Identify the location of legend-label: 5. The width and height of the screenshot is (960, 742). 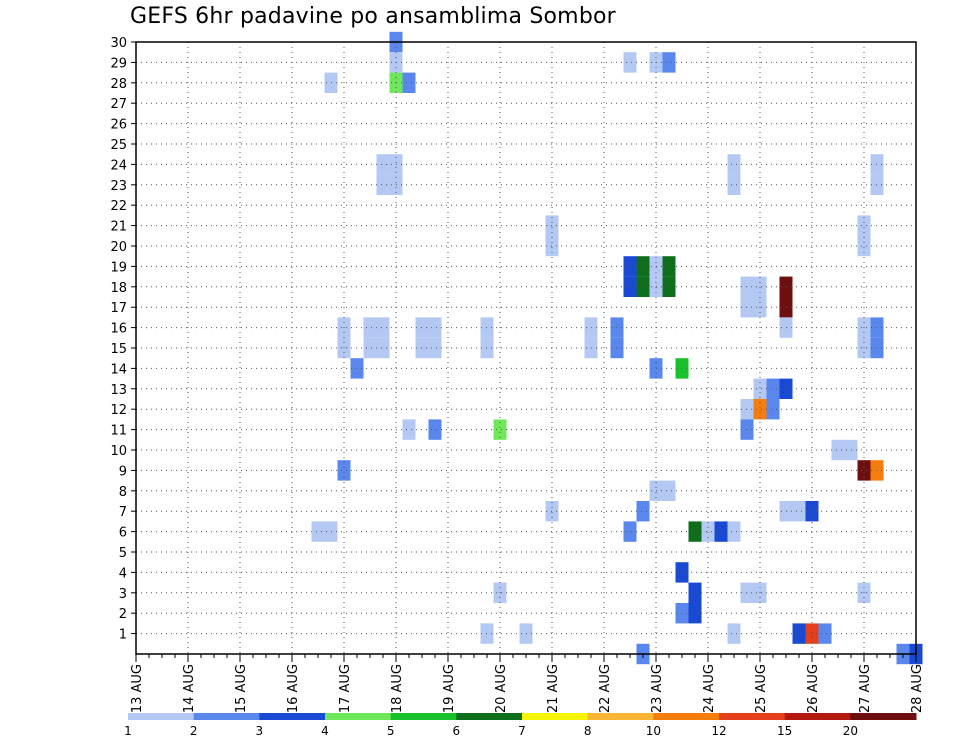
(391, 731).